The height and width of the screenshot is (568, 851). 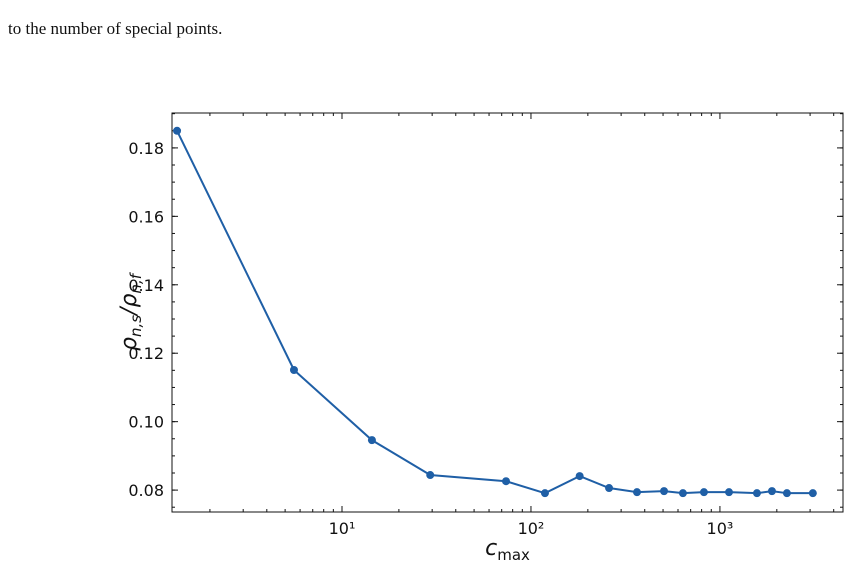 I want to click on y-tick-label: 0.18, so click(x=146, y=148).